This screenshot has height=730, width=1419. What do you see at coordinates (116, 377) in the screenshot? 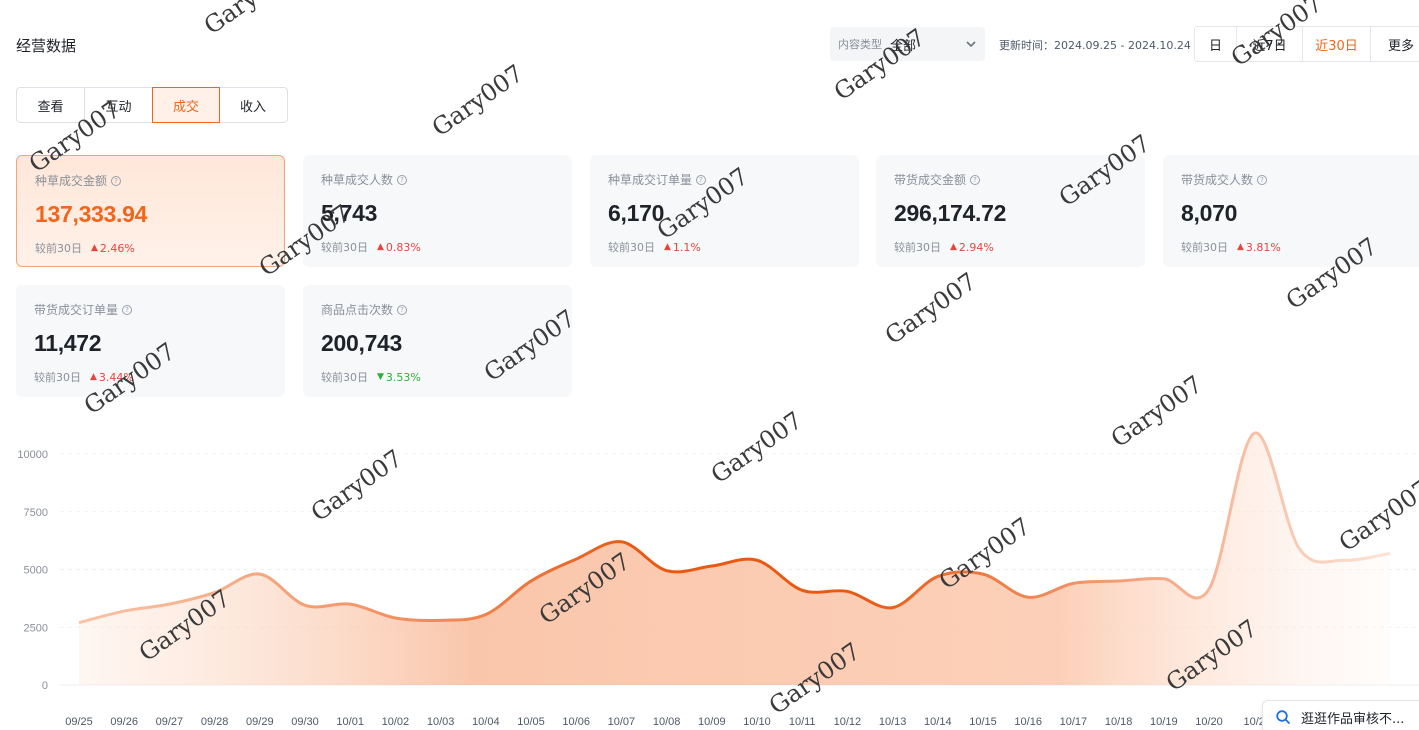
I see `kpi-change-value: 3.44%` at bounding box center [116, 377].